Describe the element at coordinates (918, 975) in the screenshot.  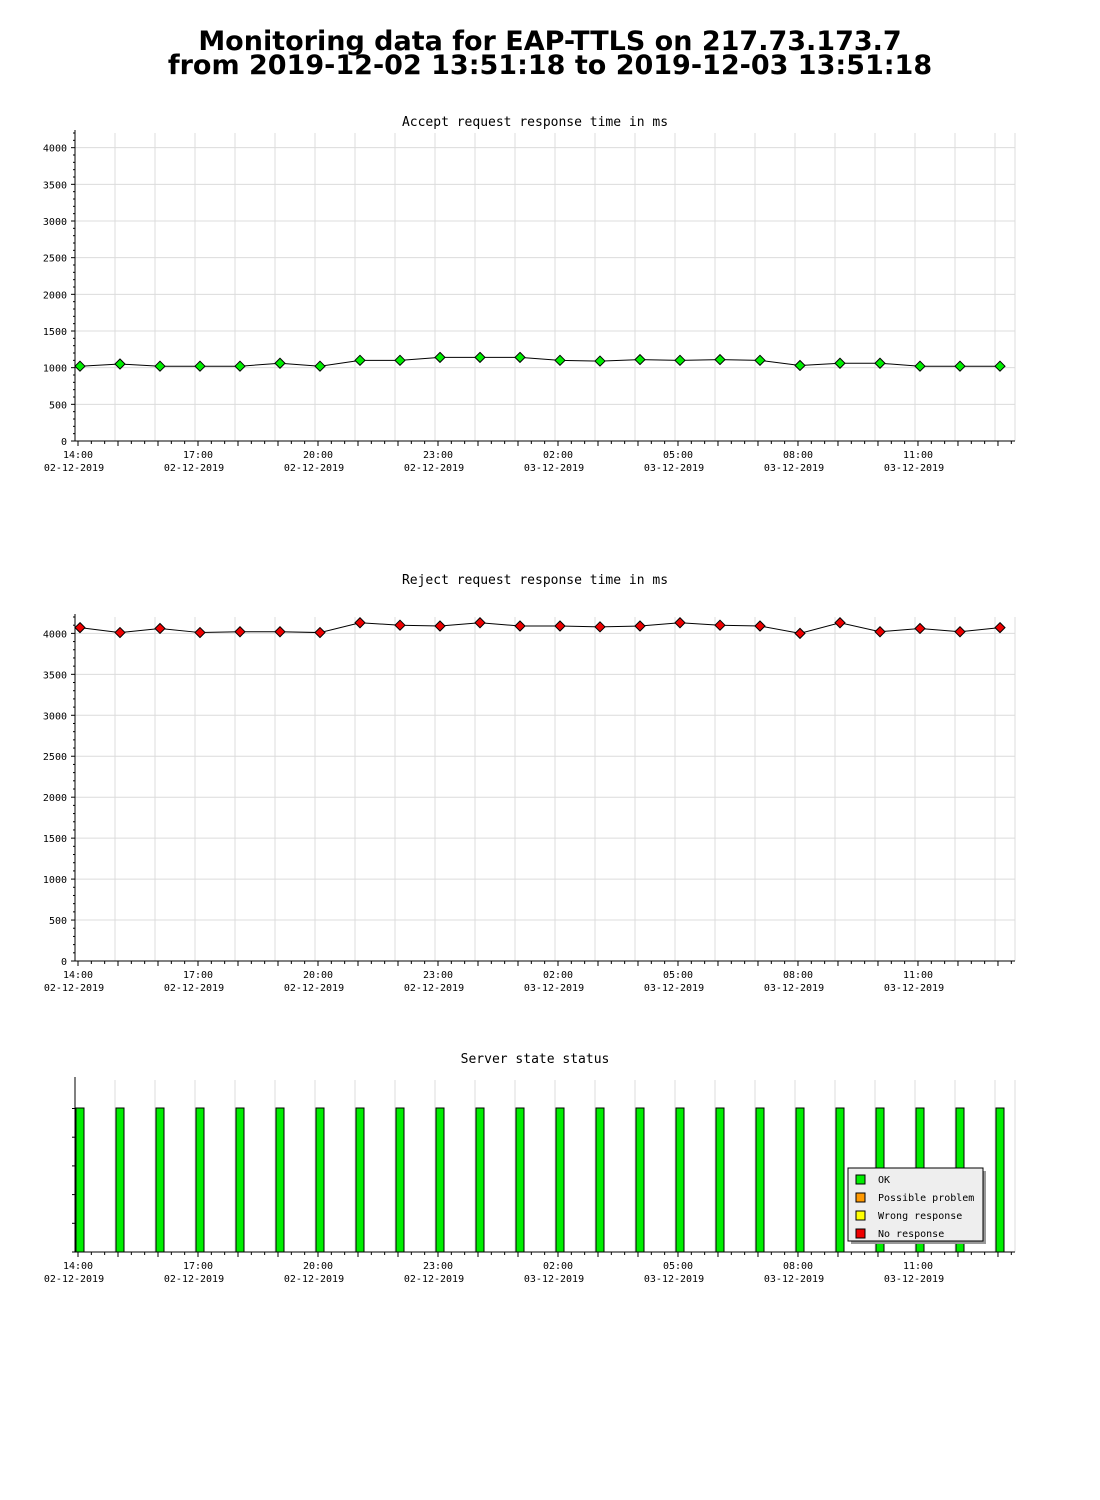
I see `reject-x-tick-time: 11:00` at that location.